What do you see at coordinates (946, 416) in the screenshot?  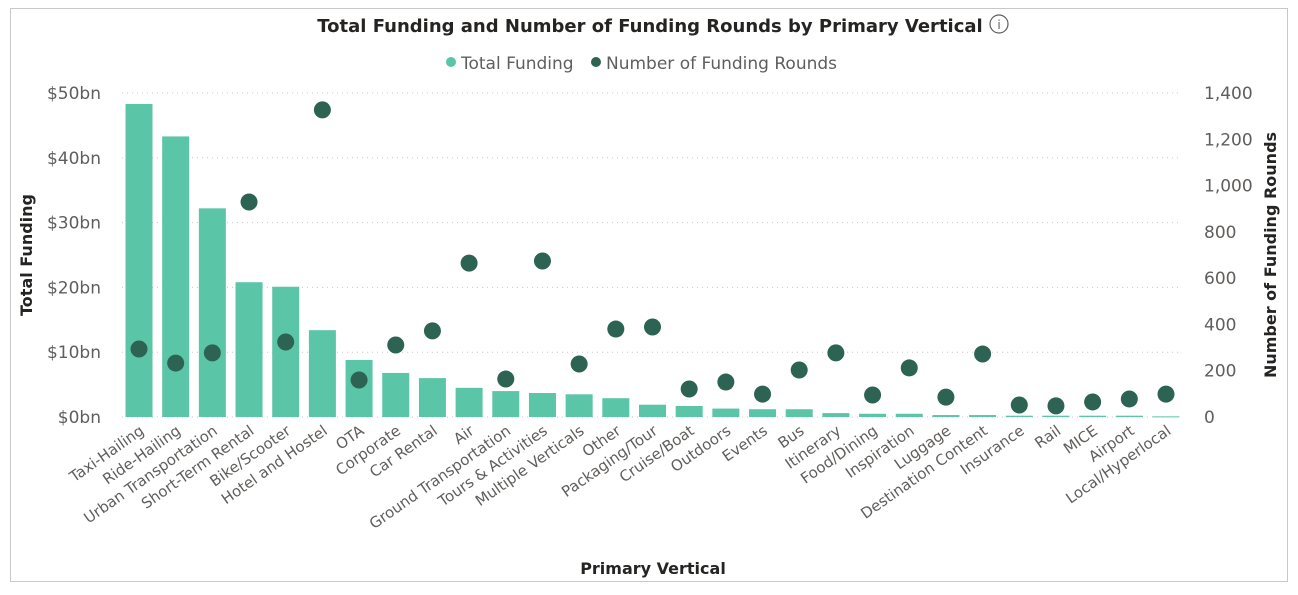 I see `bar-luggage` at bounding box center [946, 416].